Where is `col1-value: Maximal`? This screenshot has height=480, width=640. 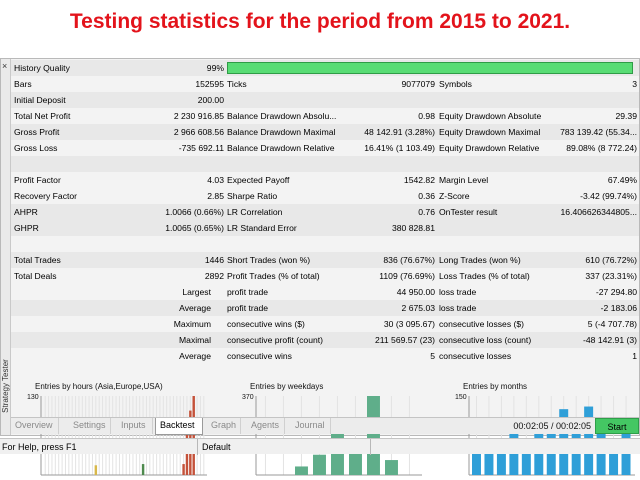 col1-value: Maximal is located at coordinates (195, 340).